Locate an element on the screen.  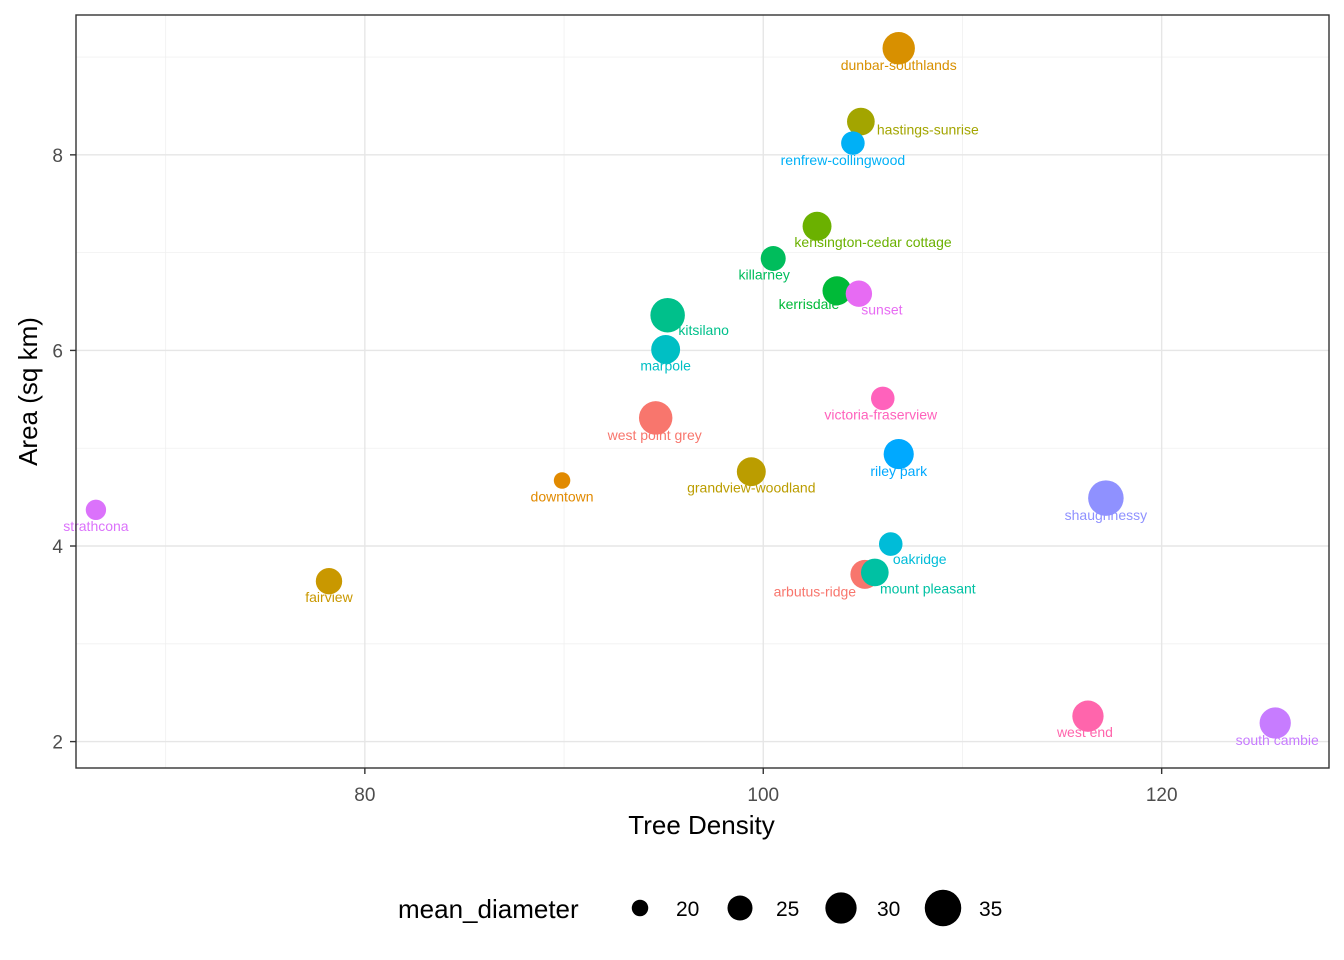
point-label: kensington-cedar cottage is located at coordinates (872, 242).